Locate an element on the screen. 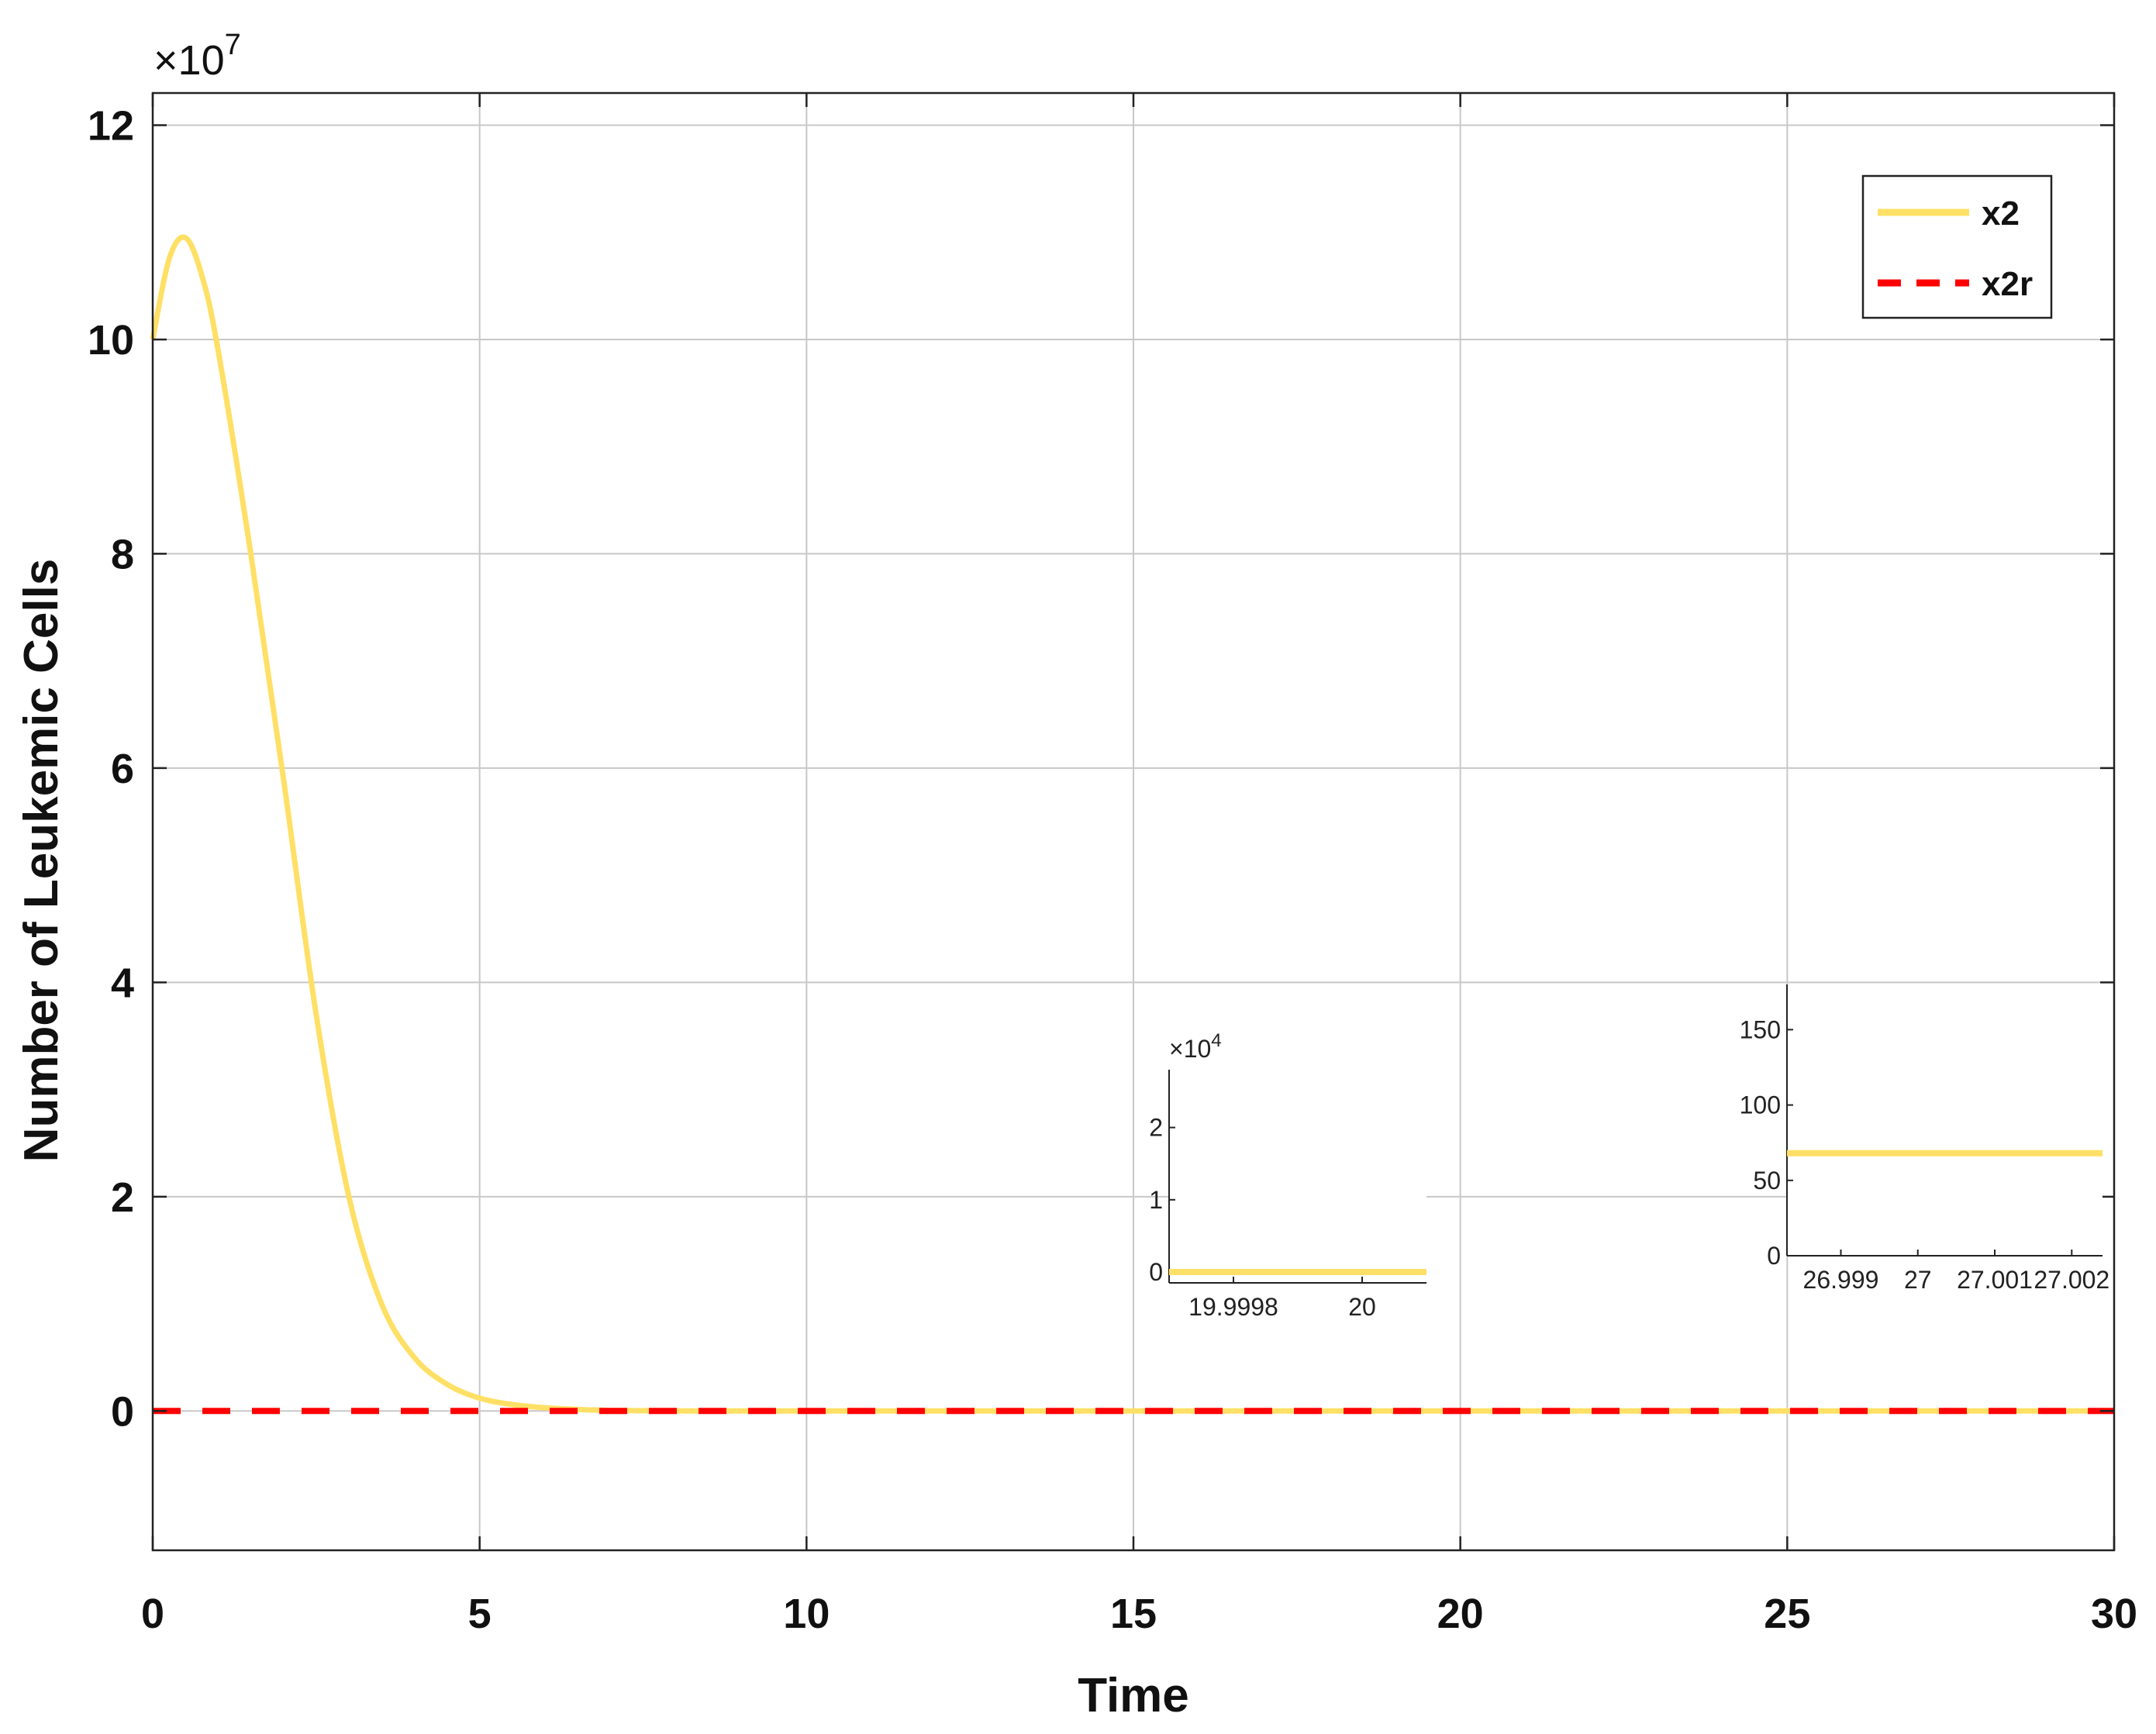 This screenshot has height=1734, width=2156. inset-y-tick-label: 2 is located at coordinates (1156, 1128).